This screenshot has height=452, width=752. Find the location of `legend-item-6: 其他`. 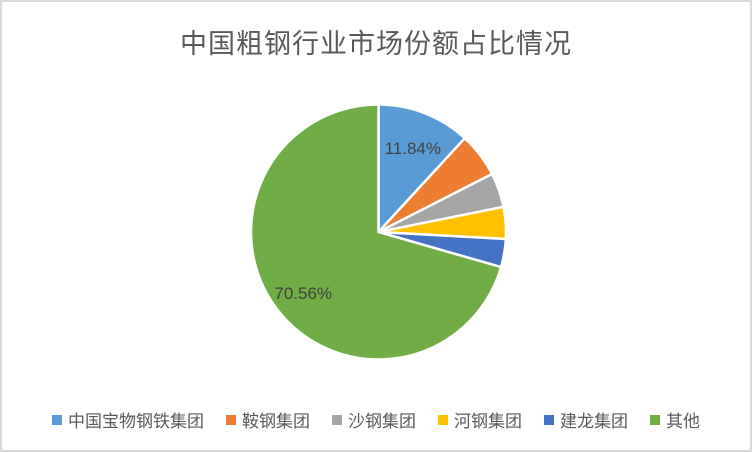

legend-item-6: 其他 is located at coordinates (675, 419).